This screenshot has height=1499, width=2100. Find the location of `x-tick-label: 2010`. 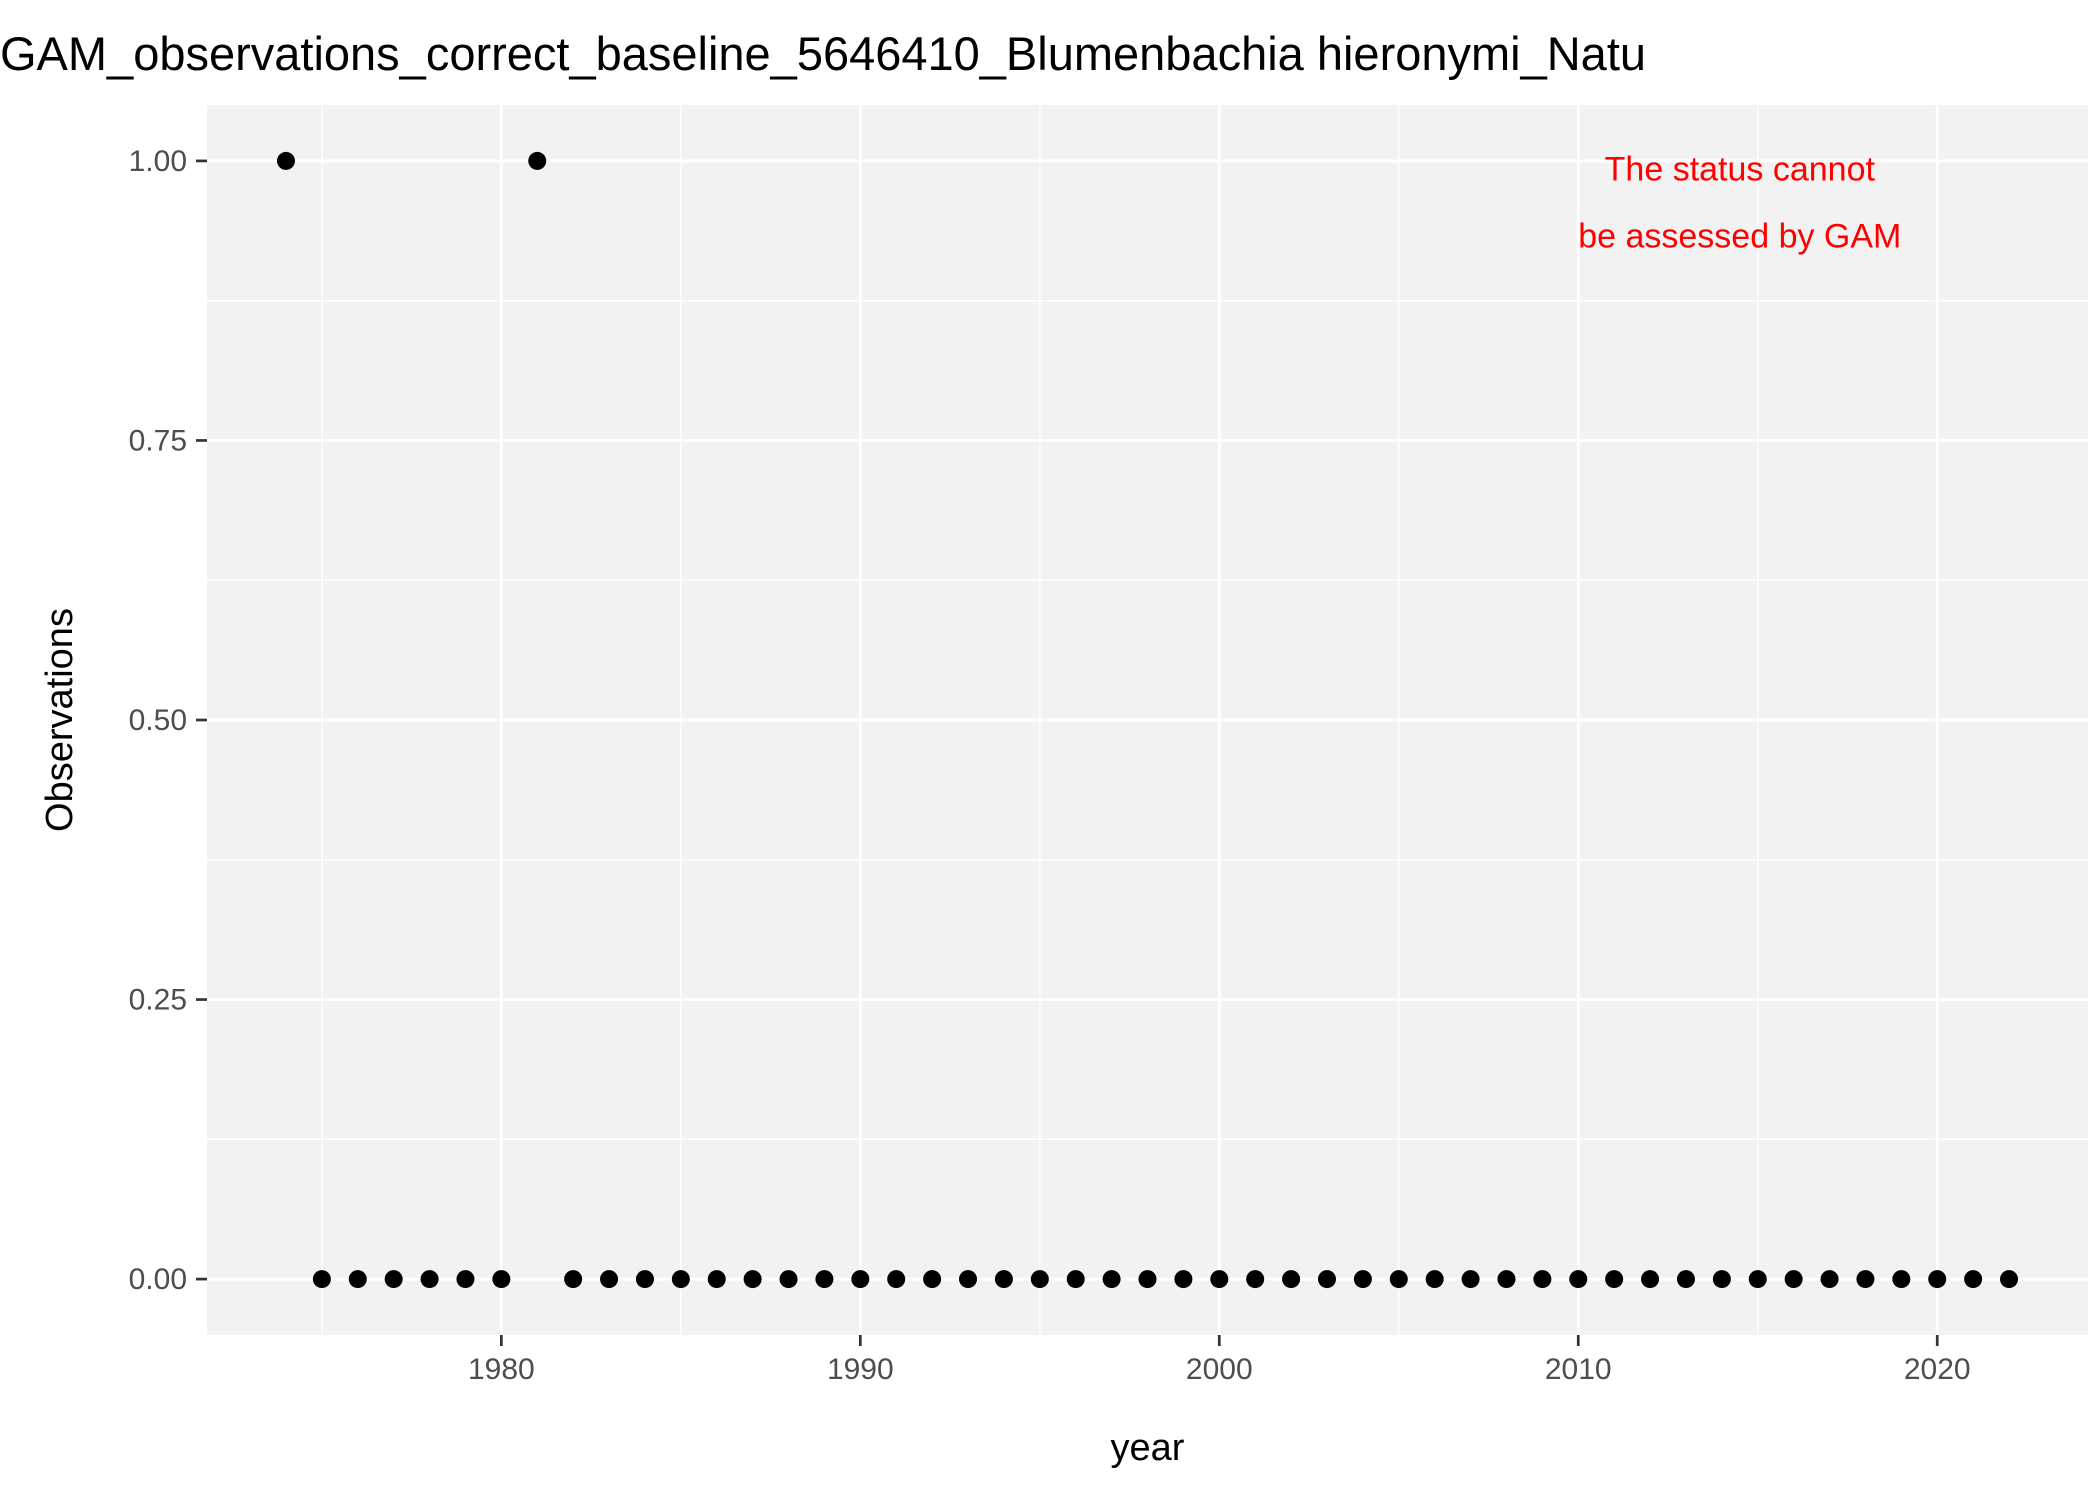

x-tick-label: 2010 is located at coordinates (1578, 1369).